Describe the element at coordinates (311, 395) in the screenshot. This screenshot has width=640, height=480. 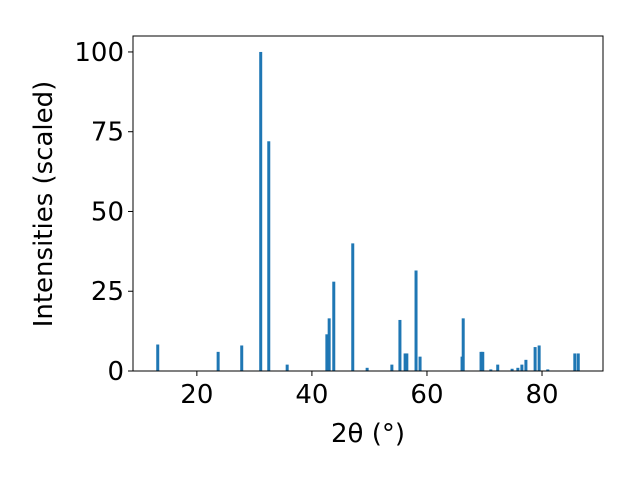
I see `x-tick-label: 40` at that location.